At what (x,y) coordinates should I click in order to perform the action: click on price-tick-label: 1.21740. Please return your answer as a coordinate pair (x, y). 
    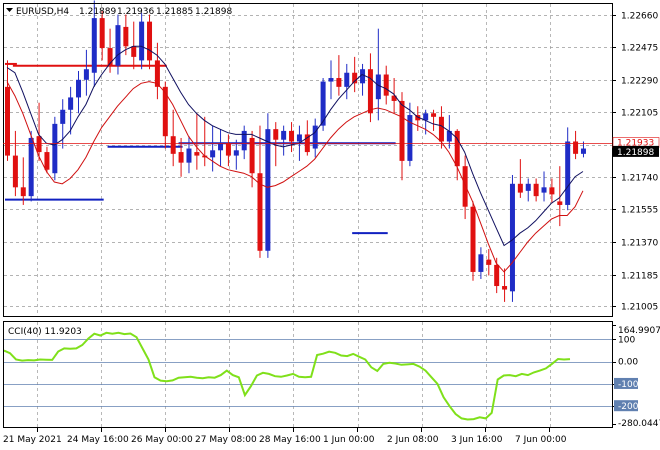
    Looking at the image, I should click on (639, 179).